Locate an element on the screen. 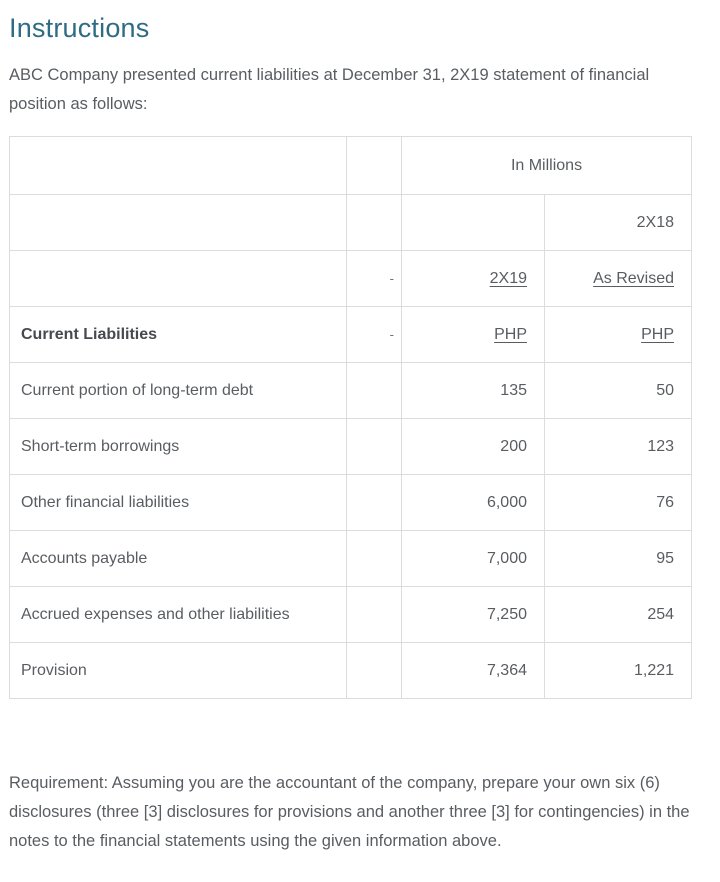  table-row: Short-term borrowings 200 123 is located at coordinates (351, 446).